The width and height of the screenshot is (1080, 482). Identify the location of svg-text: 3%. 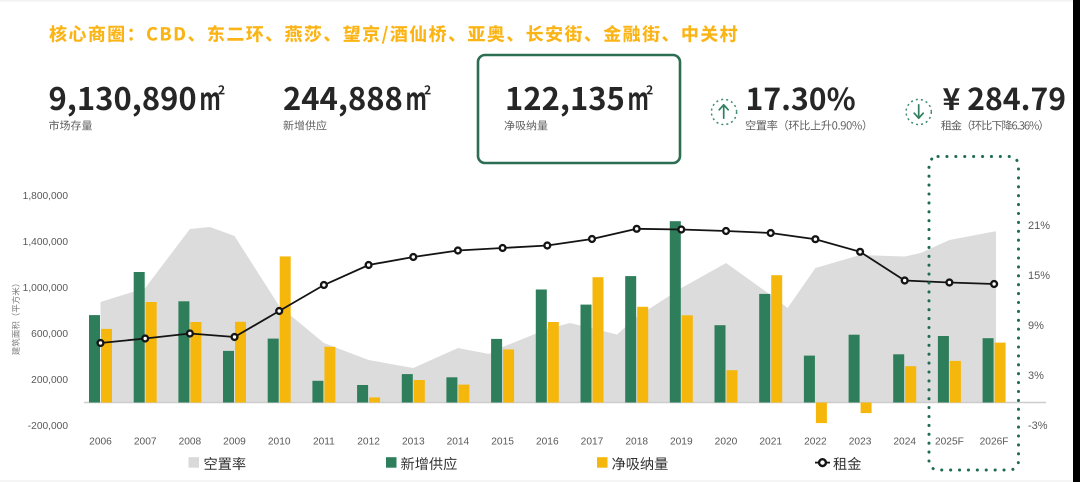
(1036, 376).